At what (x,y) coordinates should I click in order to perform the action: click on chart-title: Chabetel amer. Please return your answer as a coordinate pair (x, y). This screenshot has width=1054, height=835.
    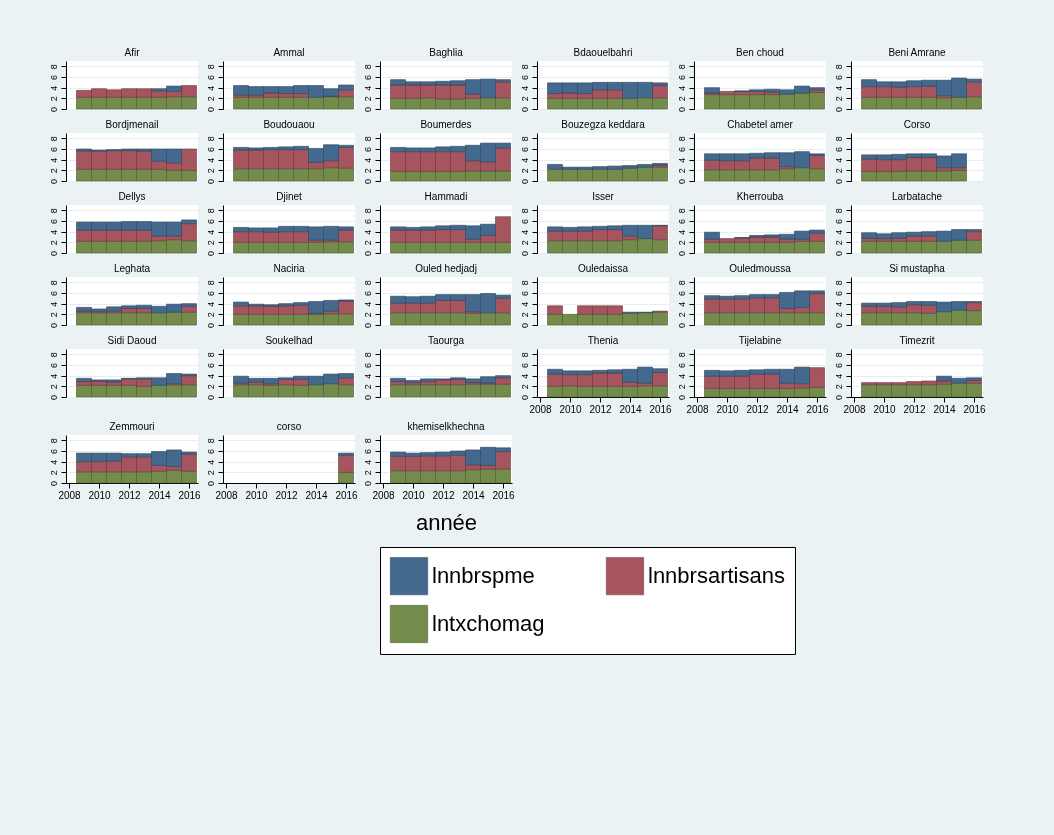
    Looking at the image, I should click on (760, 124).